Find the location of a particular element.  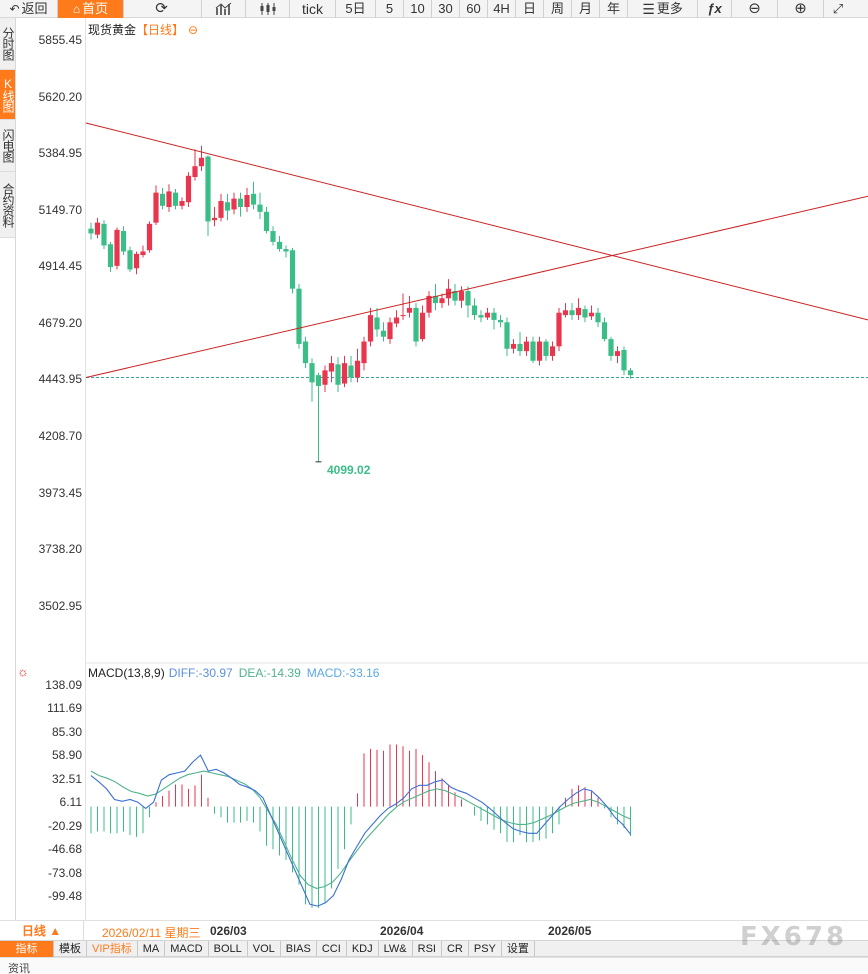

period-30-button: 30 is located at coordinates (446, 9).